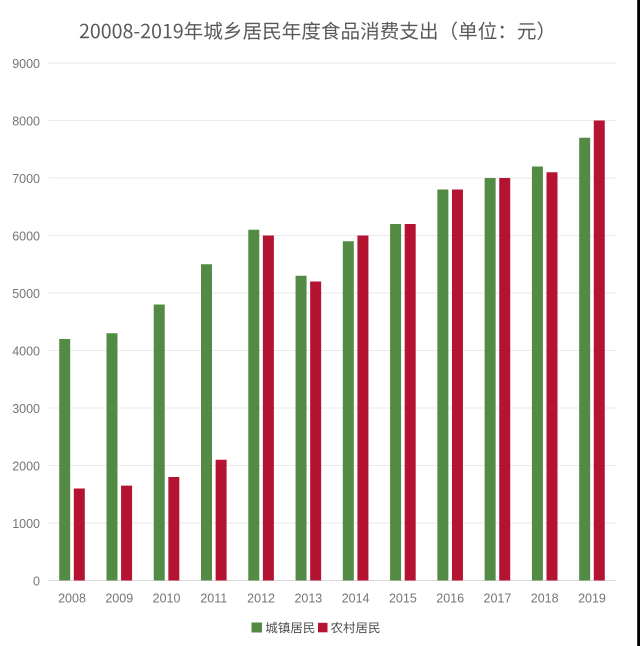 The image size is (640, 646). What do you see at coordinates (72, 598) in the screenshot?
I see `svg-text: 2008` at bounding box center [72, 598].